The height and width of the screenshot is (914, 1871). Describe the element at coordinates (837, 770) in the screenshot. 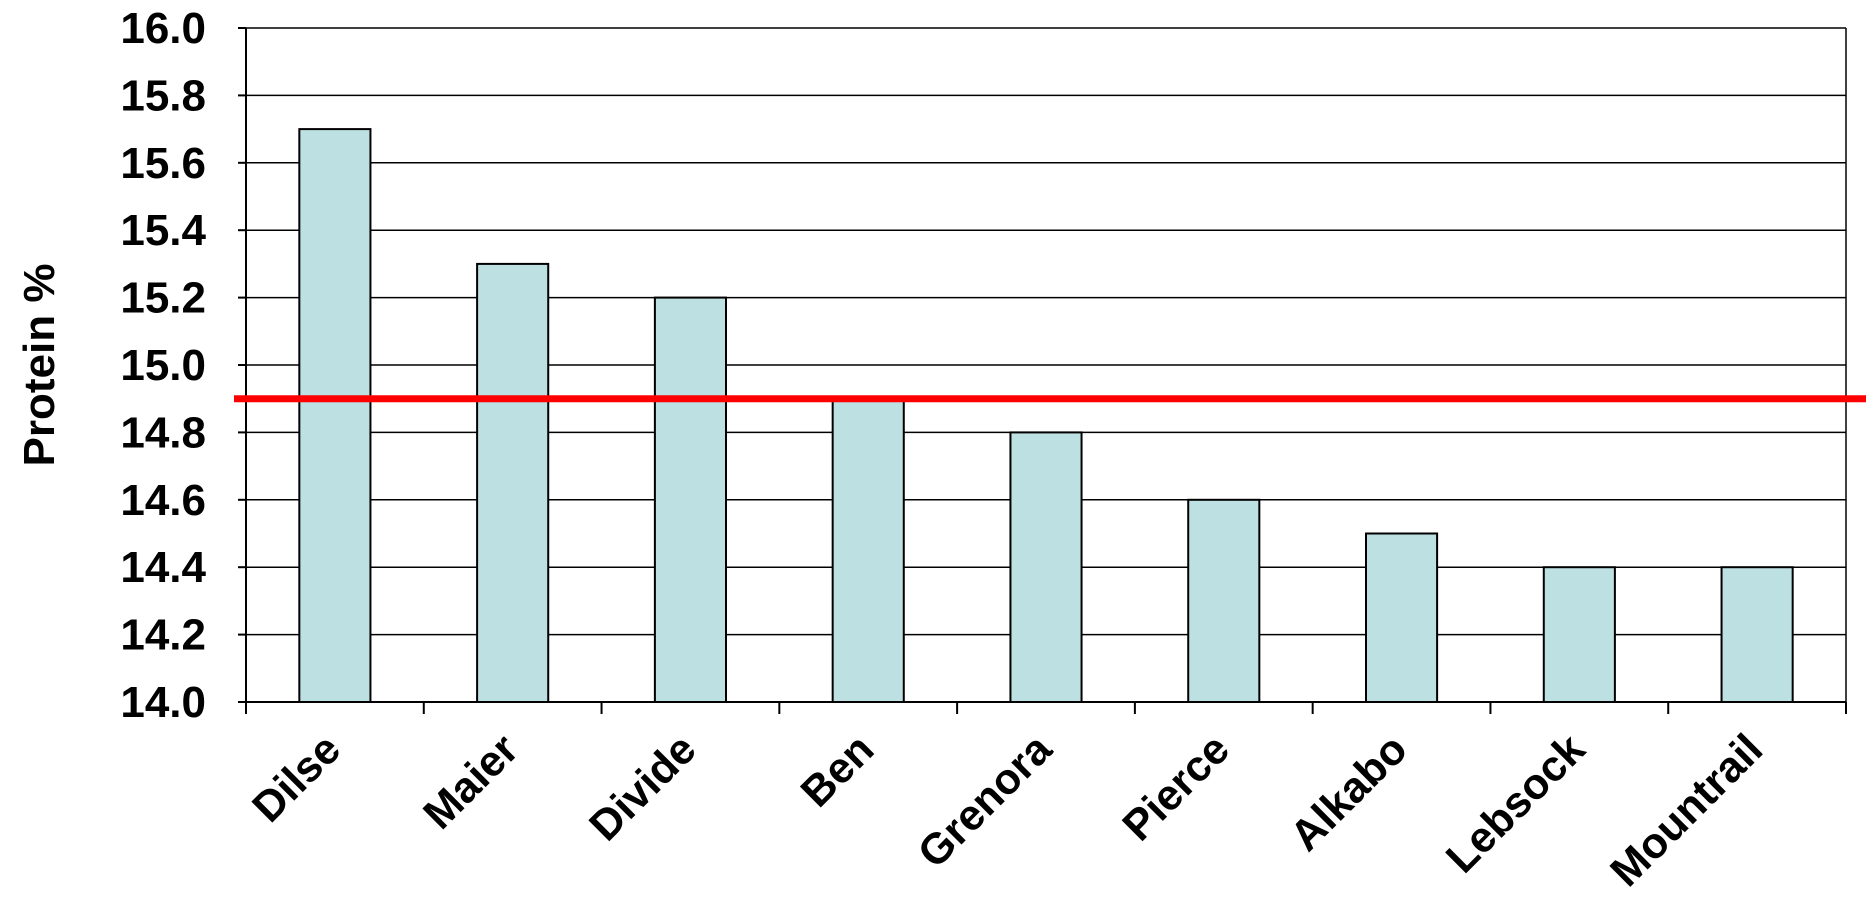

I see `x-category-label: Ben` at that location.